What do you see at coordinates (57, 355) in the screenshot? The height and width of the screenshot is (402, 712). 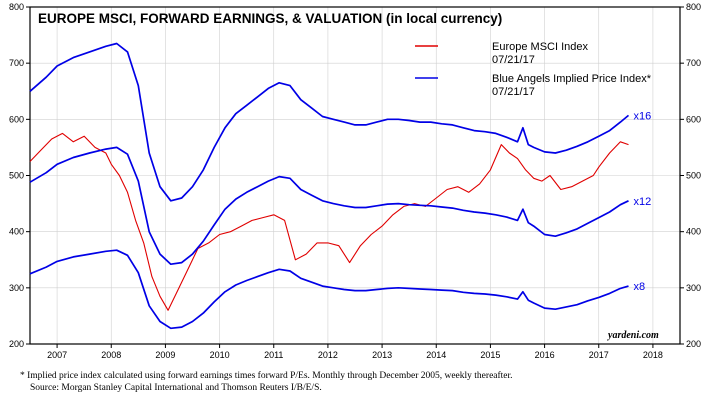 I see `xtick-label: 2007` at bounding box center [57, 355].